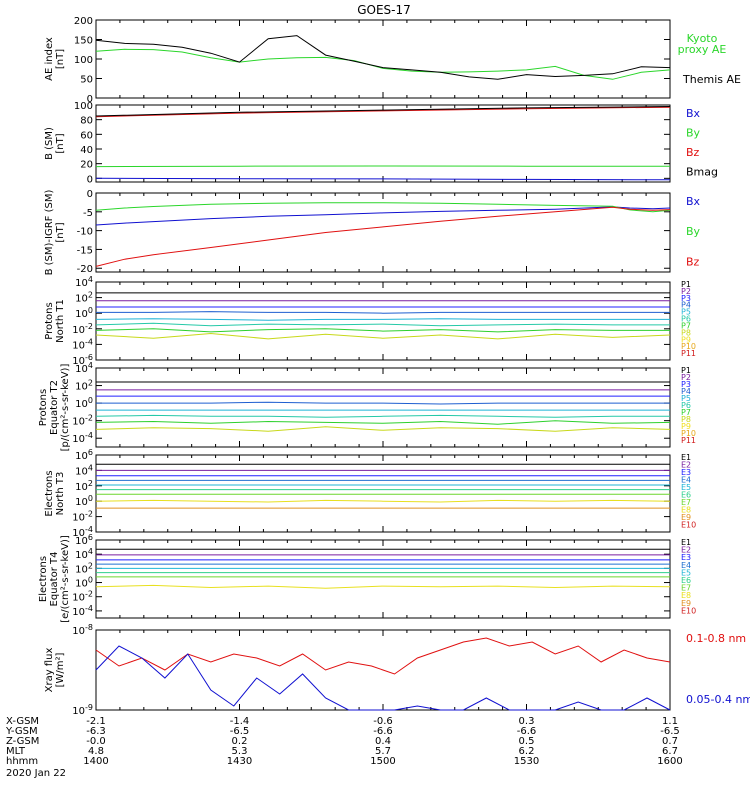 This screenshot has height=800, width=750. What do you see at coordinates (36, 773) in the screenshot?
I see `date-label: 2020 Jan 22` at bounding box center [36, 773].